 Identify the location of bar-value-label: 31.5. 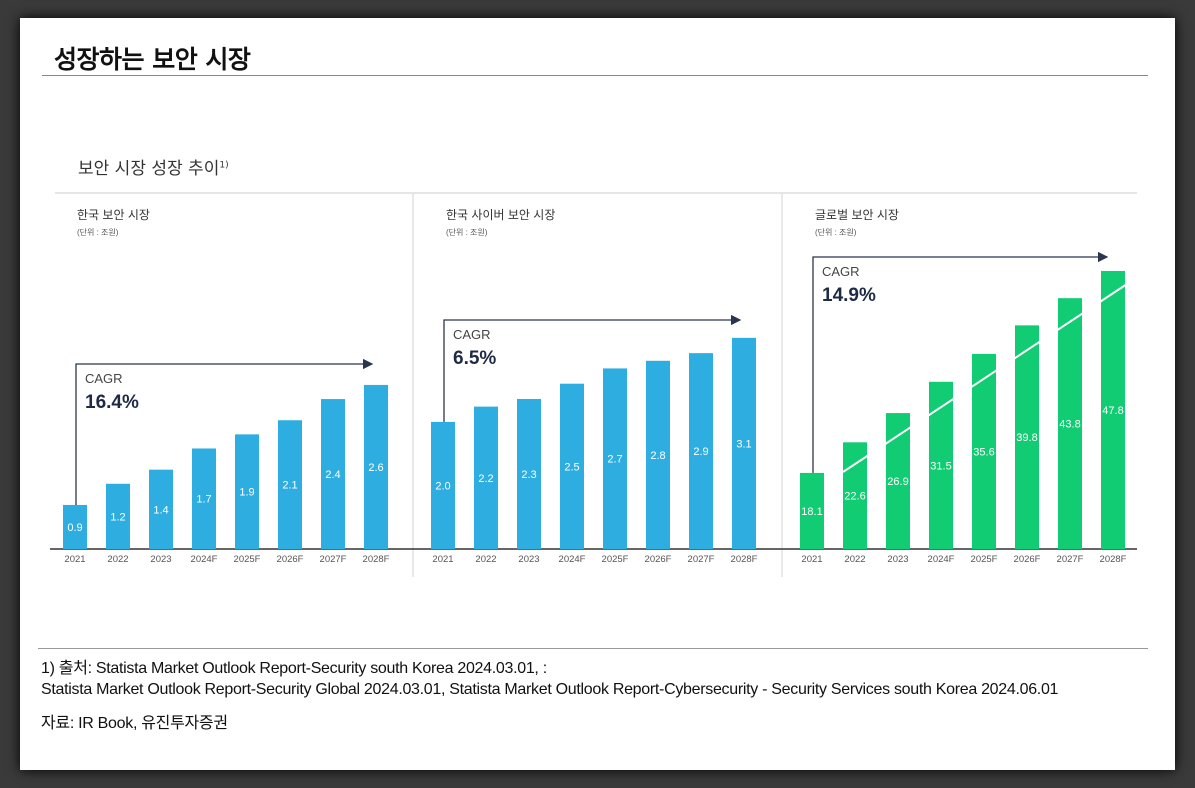
(940, 466).